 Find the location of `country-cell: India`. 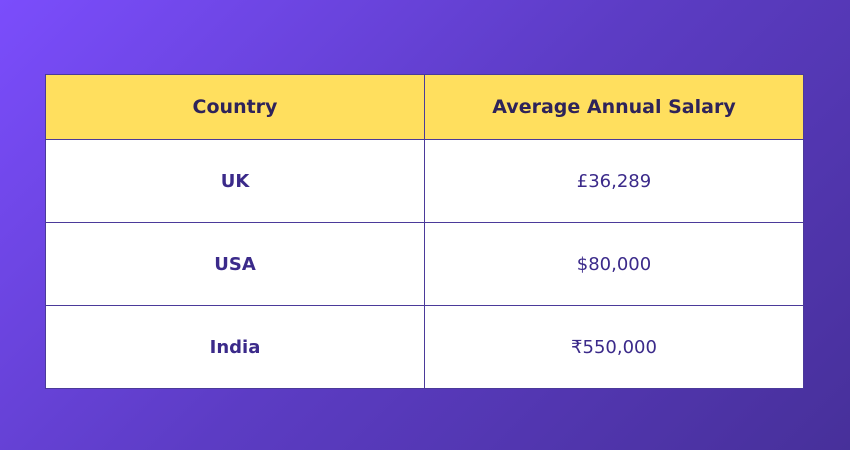

country-cell: India is located at coordinates (235, 347).